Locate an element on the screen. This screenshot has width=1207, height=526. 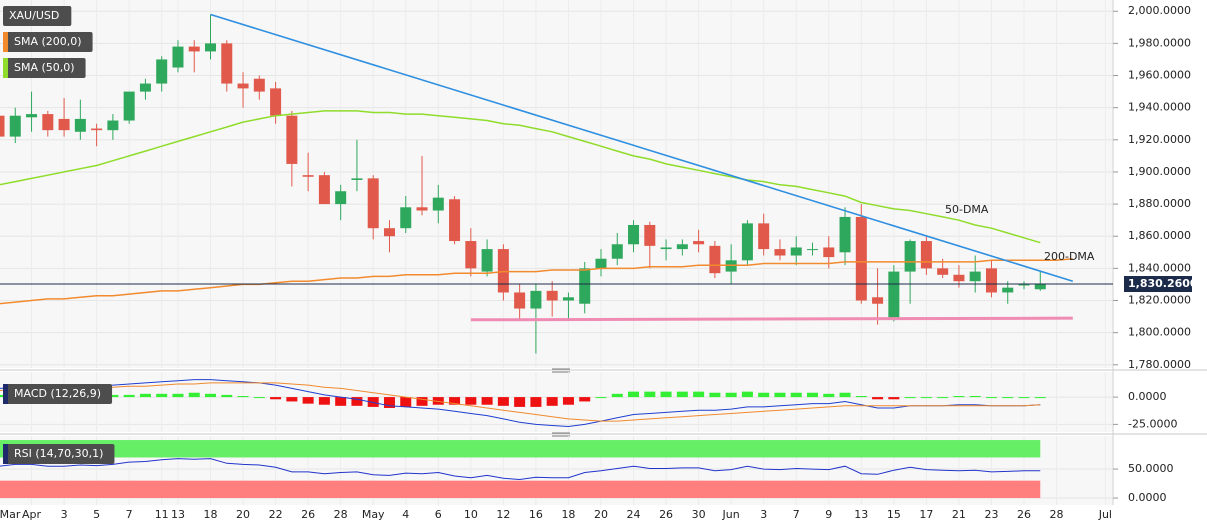
legend-label: RSI (14,70,30,1) is located at coordinates (58, 453).